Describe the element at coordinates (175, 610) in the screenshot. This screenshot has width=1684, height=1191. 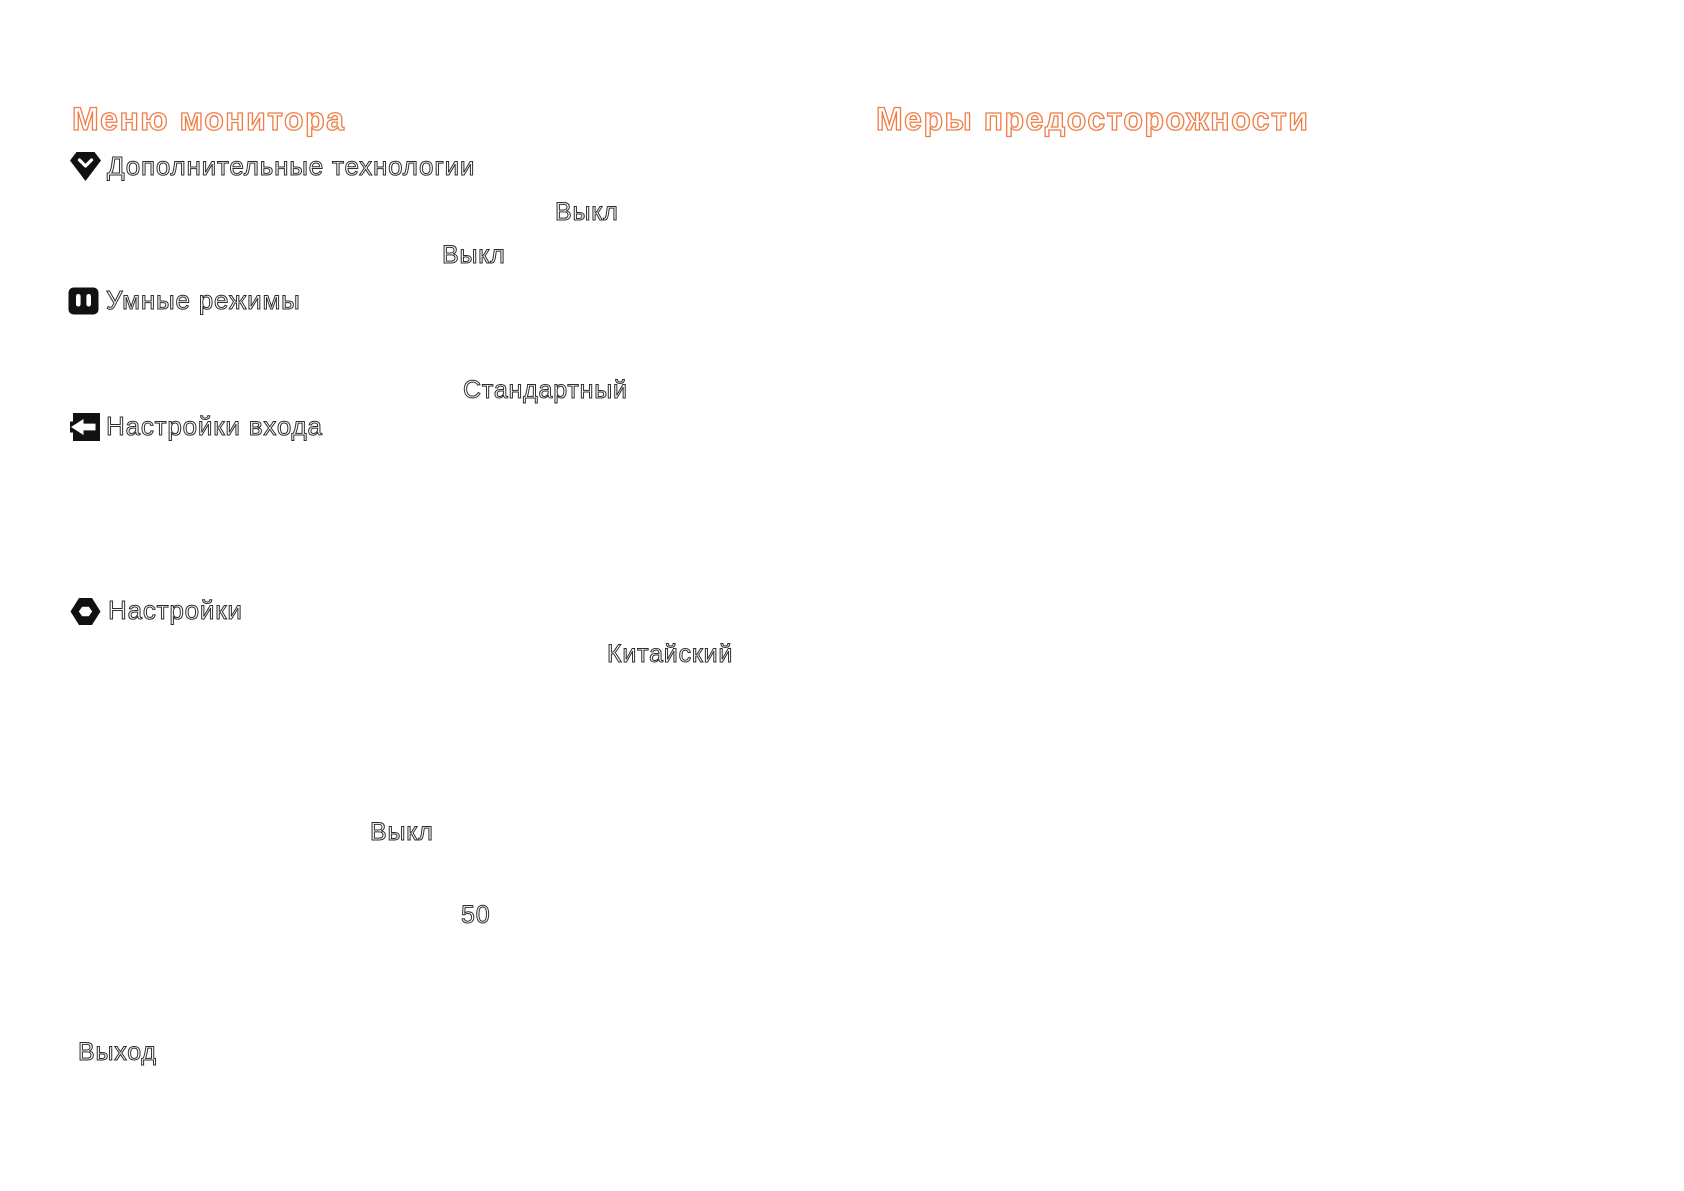
I see `section-label-settings: Настройки` at that location.